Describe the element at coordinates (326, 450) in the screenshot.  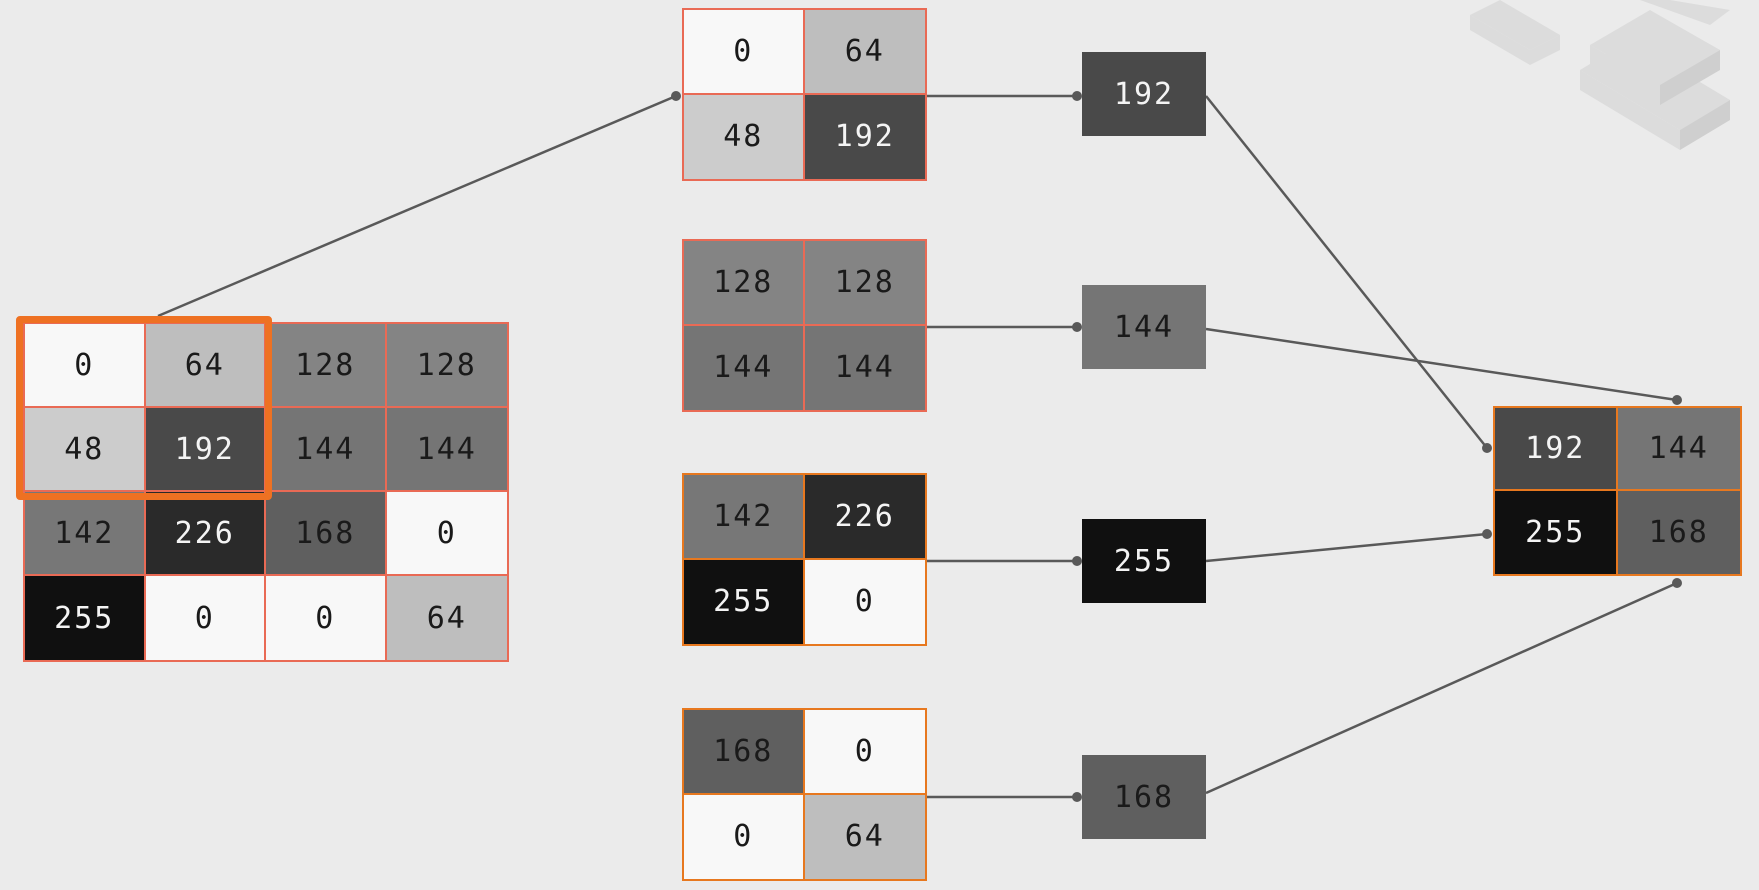
I see `input-cell-r2c3: 144` at that location.